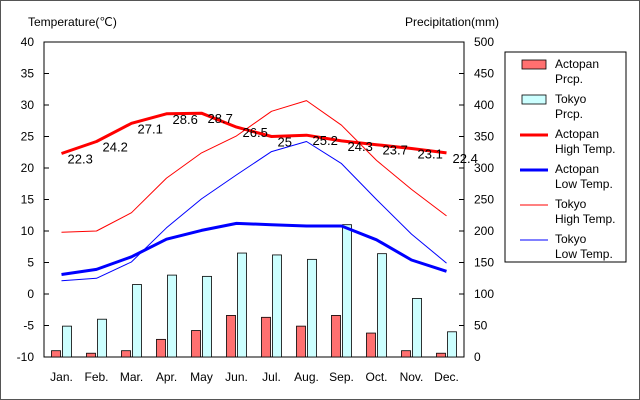 This screenshot has height=400, width=640. I want to click on left-tick-label: 25, so click(28, 137).